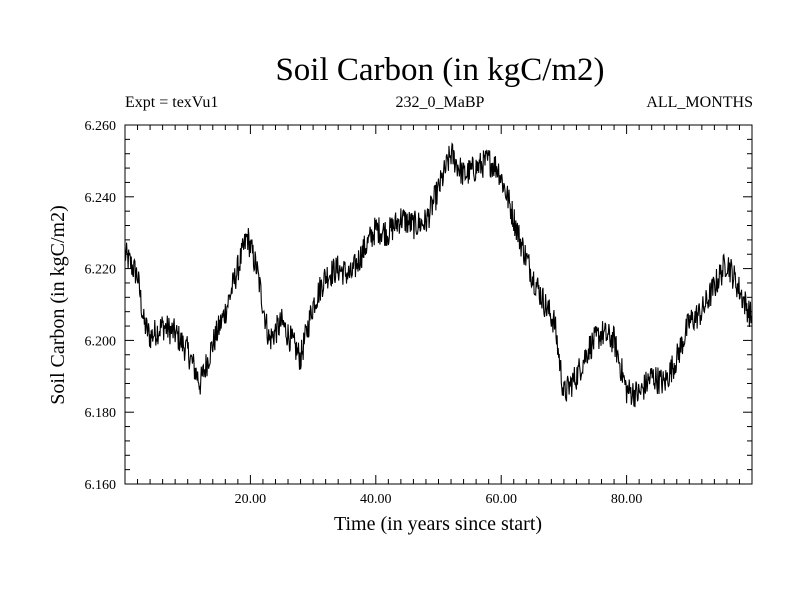 This screenshot has height=600, width=800. What do you see at coordinates (101, 306) in the screenshot?
I see `y-tick-labels: 6.160 6.180 6.200 6.220 6.240 6.260` at bounding box center [101, 306].